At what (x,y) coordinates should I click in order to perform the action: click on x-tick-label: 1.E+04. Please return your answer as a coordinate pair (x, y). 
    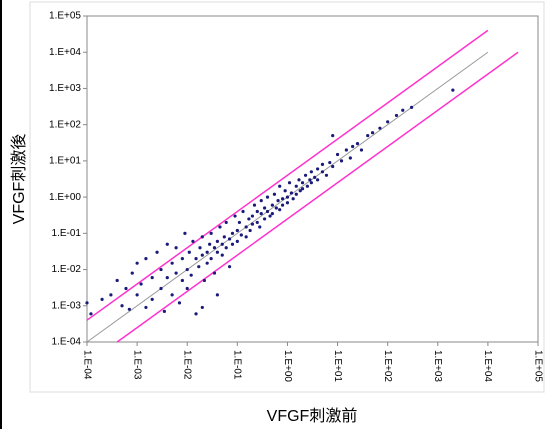
    Looking at the image, I should click on (487, 366).